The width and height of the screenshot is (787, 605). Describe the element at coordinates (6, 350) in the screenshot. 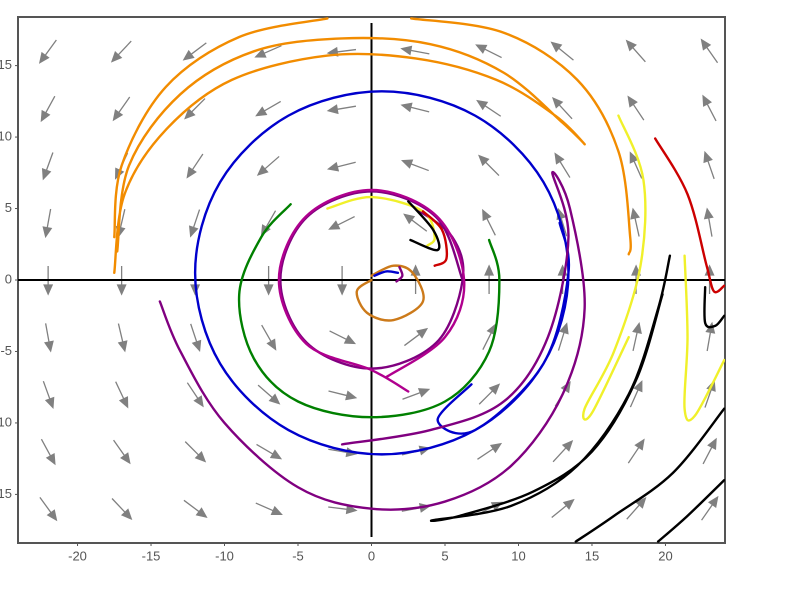

I see `y-tick-label: -5` at that location.